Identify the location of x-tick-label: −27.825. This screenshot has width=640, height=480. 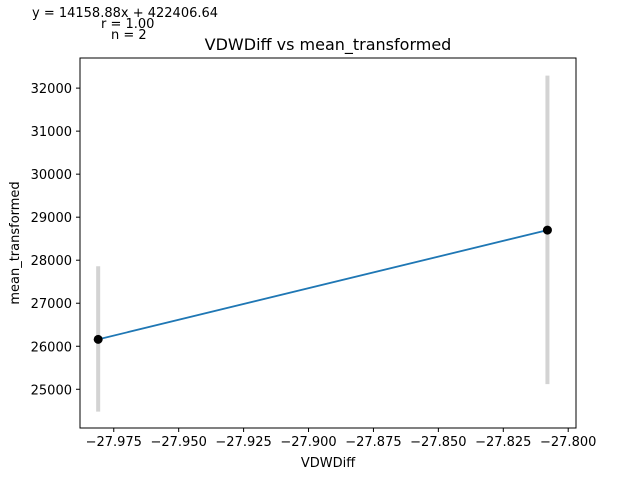
(503, 442).